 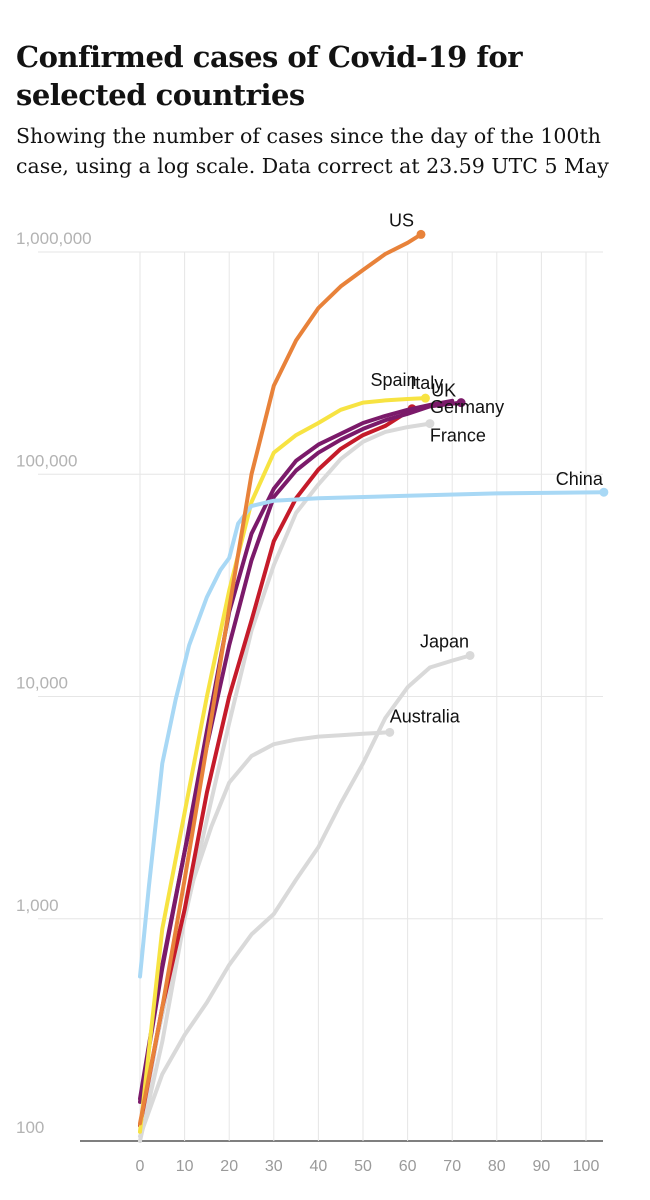 I want to click on label-italy: Italy, so click(x=426, y=383).